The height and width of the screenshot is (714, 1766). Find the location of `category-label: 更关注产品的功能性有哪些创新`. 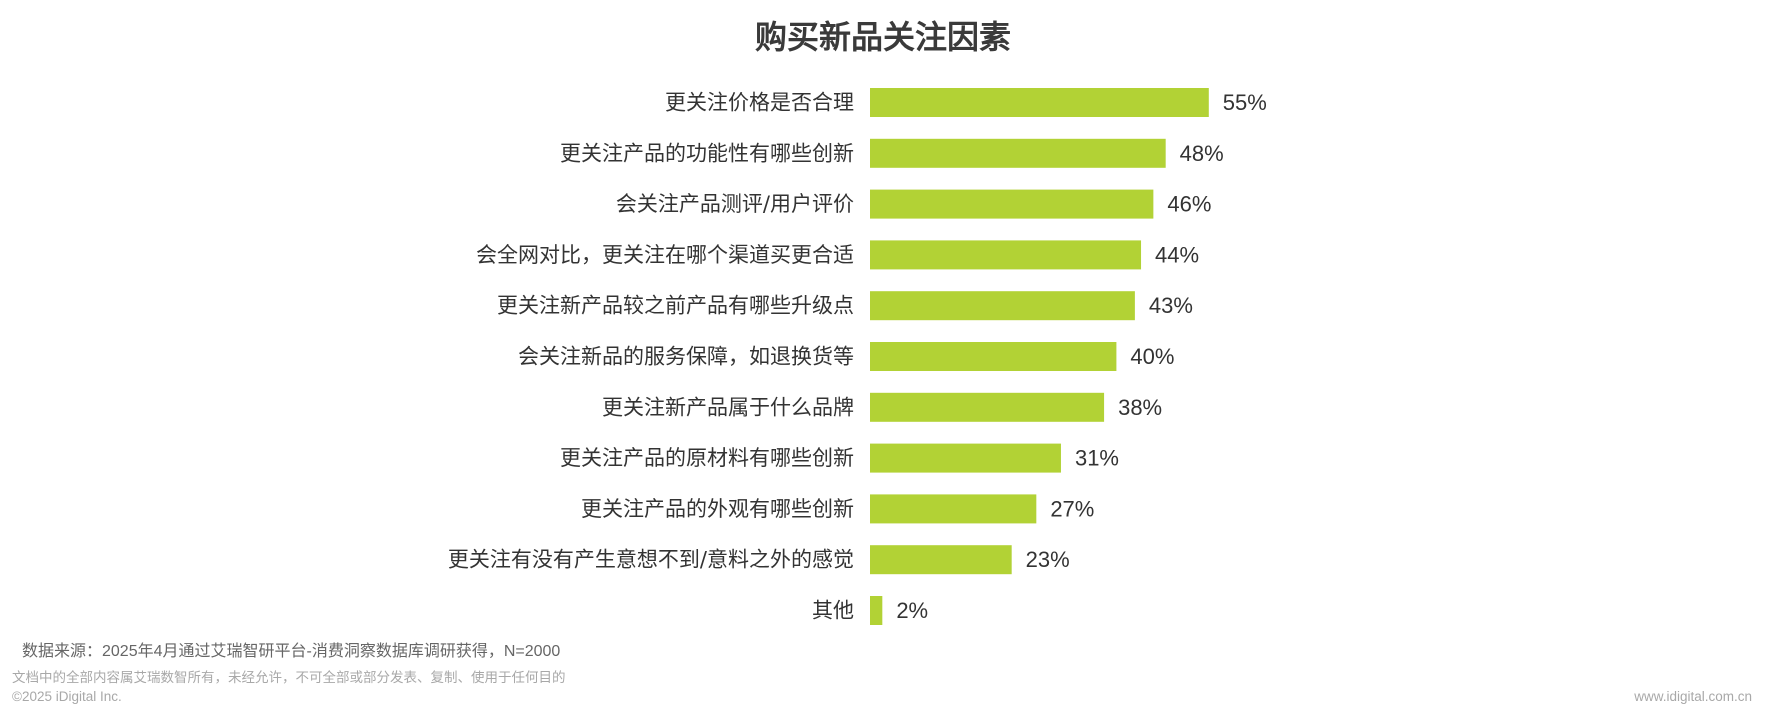

category-label: 更关注产品的功能性有哪些创新 is located at coordinates (707, 153).